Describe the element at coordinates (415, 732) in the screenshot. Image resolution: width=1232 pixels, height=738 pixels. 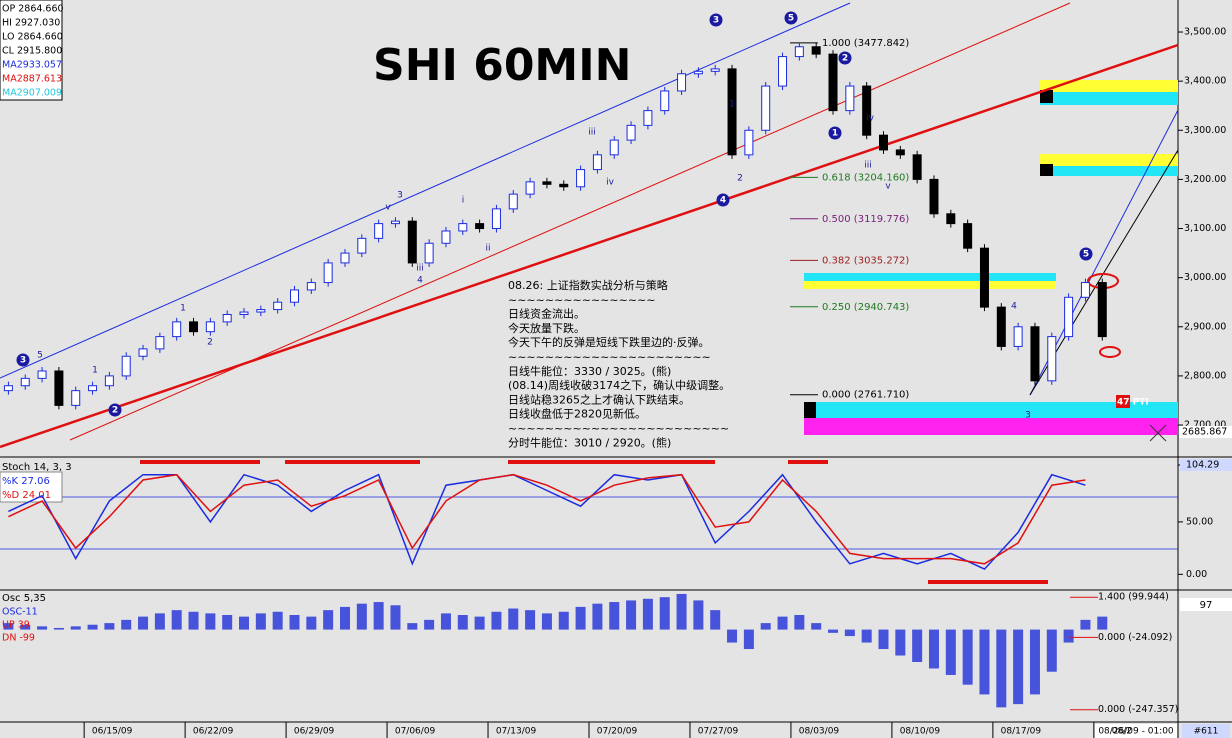
I see `x-tick-label: 07/06/09` at that location.